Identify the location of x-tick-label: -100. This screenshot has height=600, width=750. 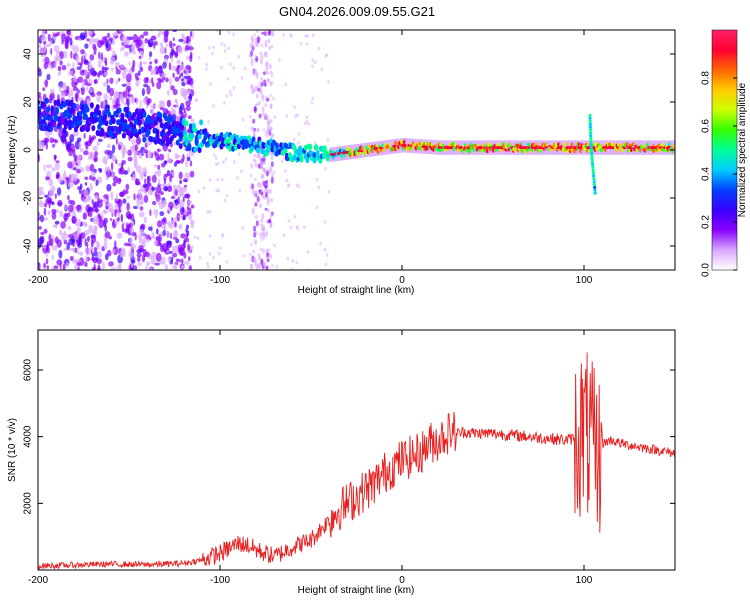
(220, 280).